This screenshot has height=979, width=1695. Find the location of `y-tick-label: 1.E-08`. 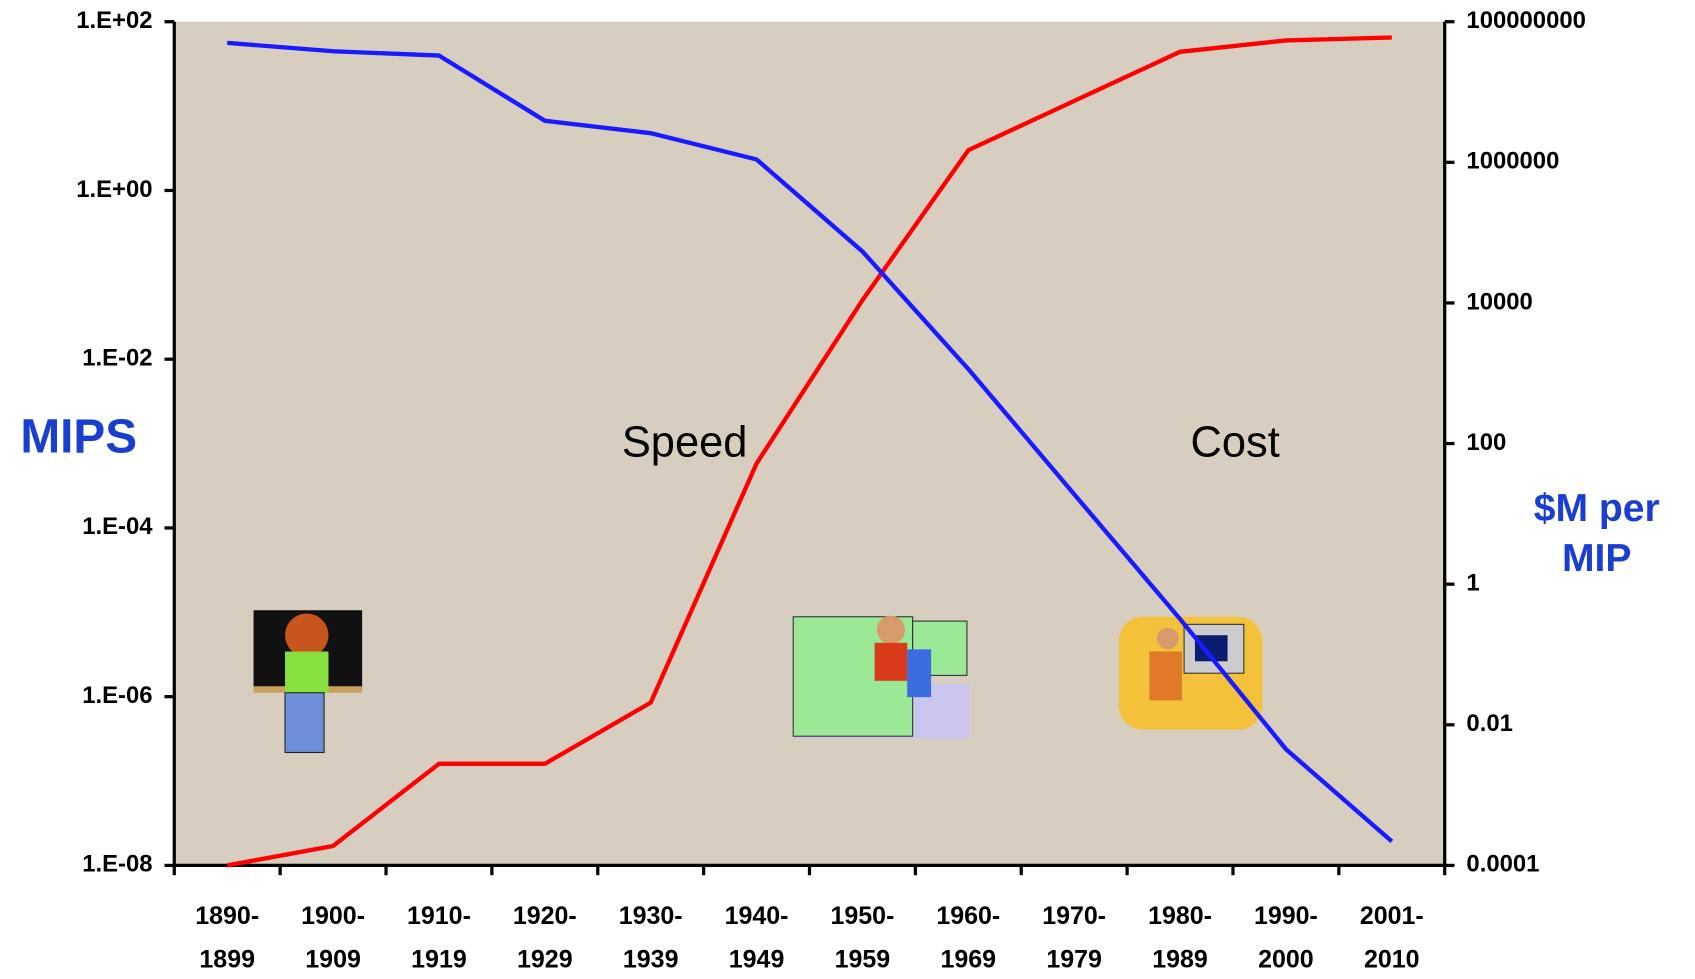

y-tick-label: 1.E-08 is located at coordinates (117, 864).